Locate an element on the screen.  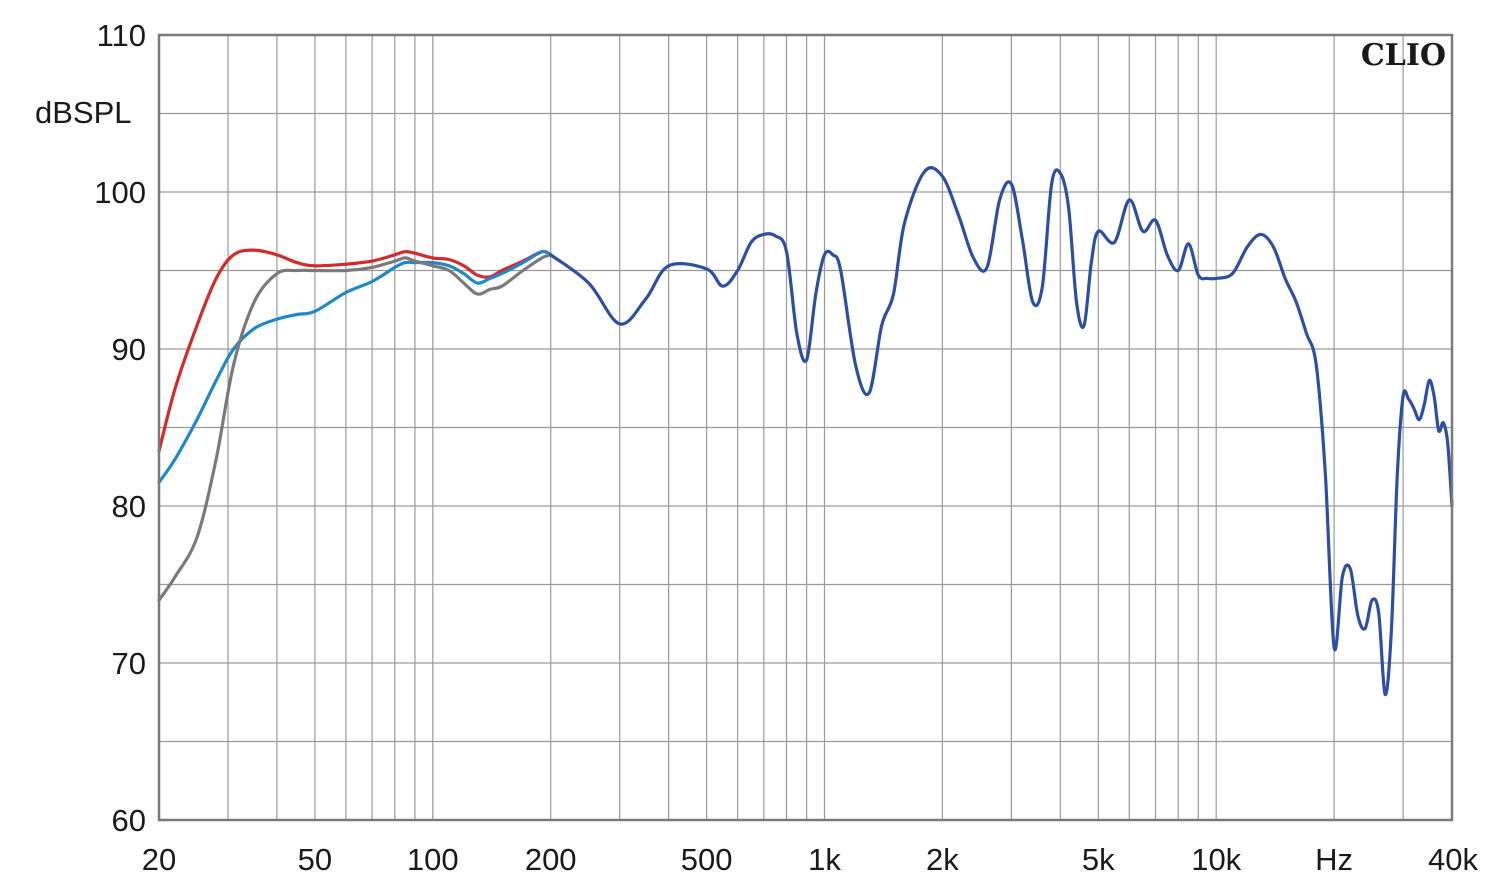
y-tick-label: 60 is located at coordinates (129, 820).